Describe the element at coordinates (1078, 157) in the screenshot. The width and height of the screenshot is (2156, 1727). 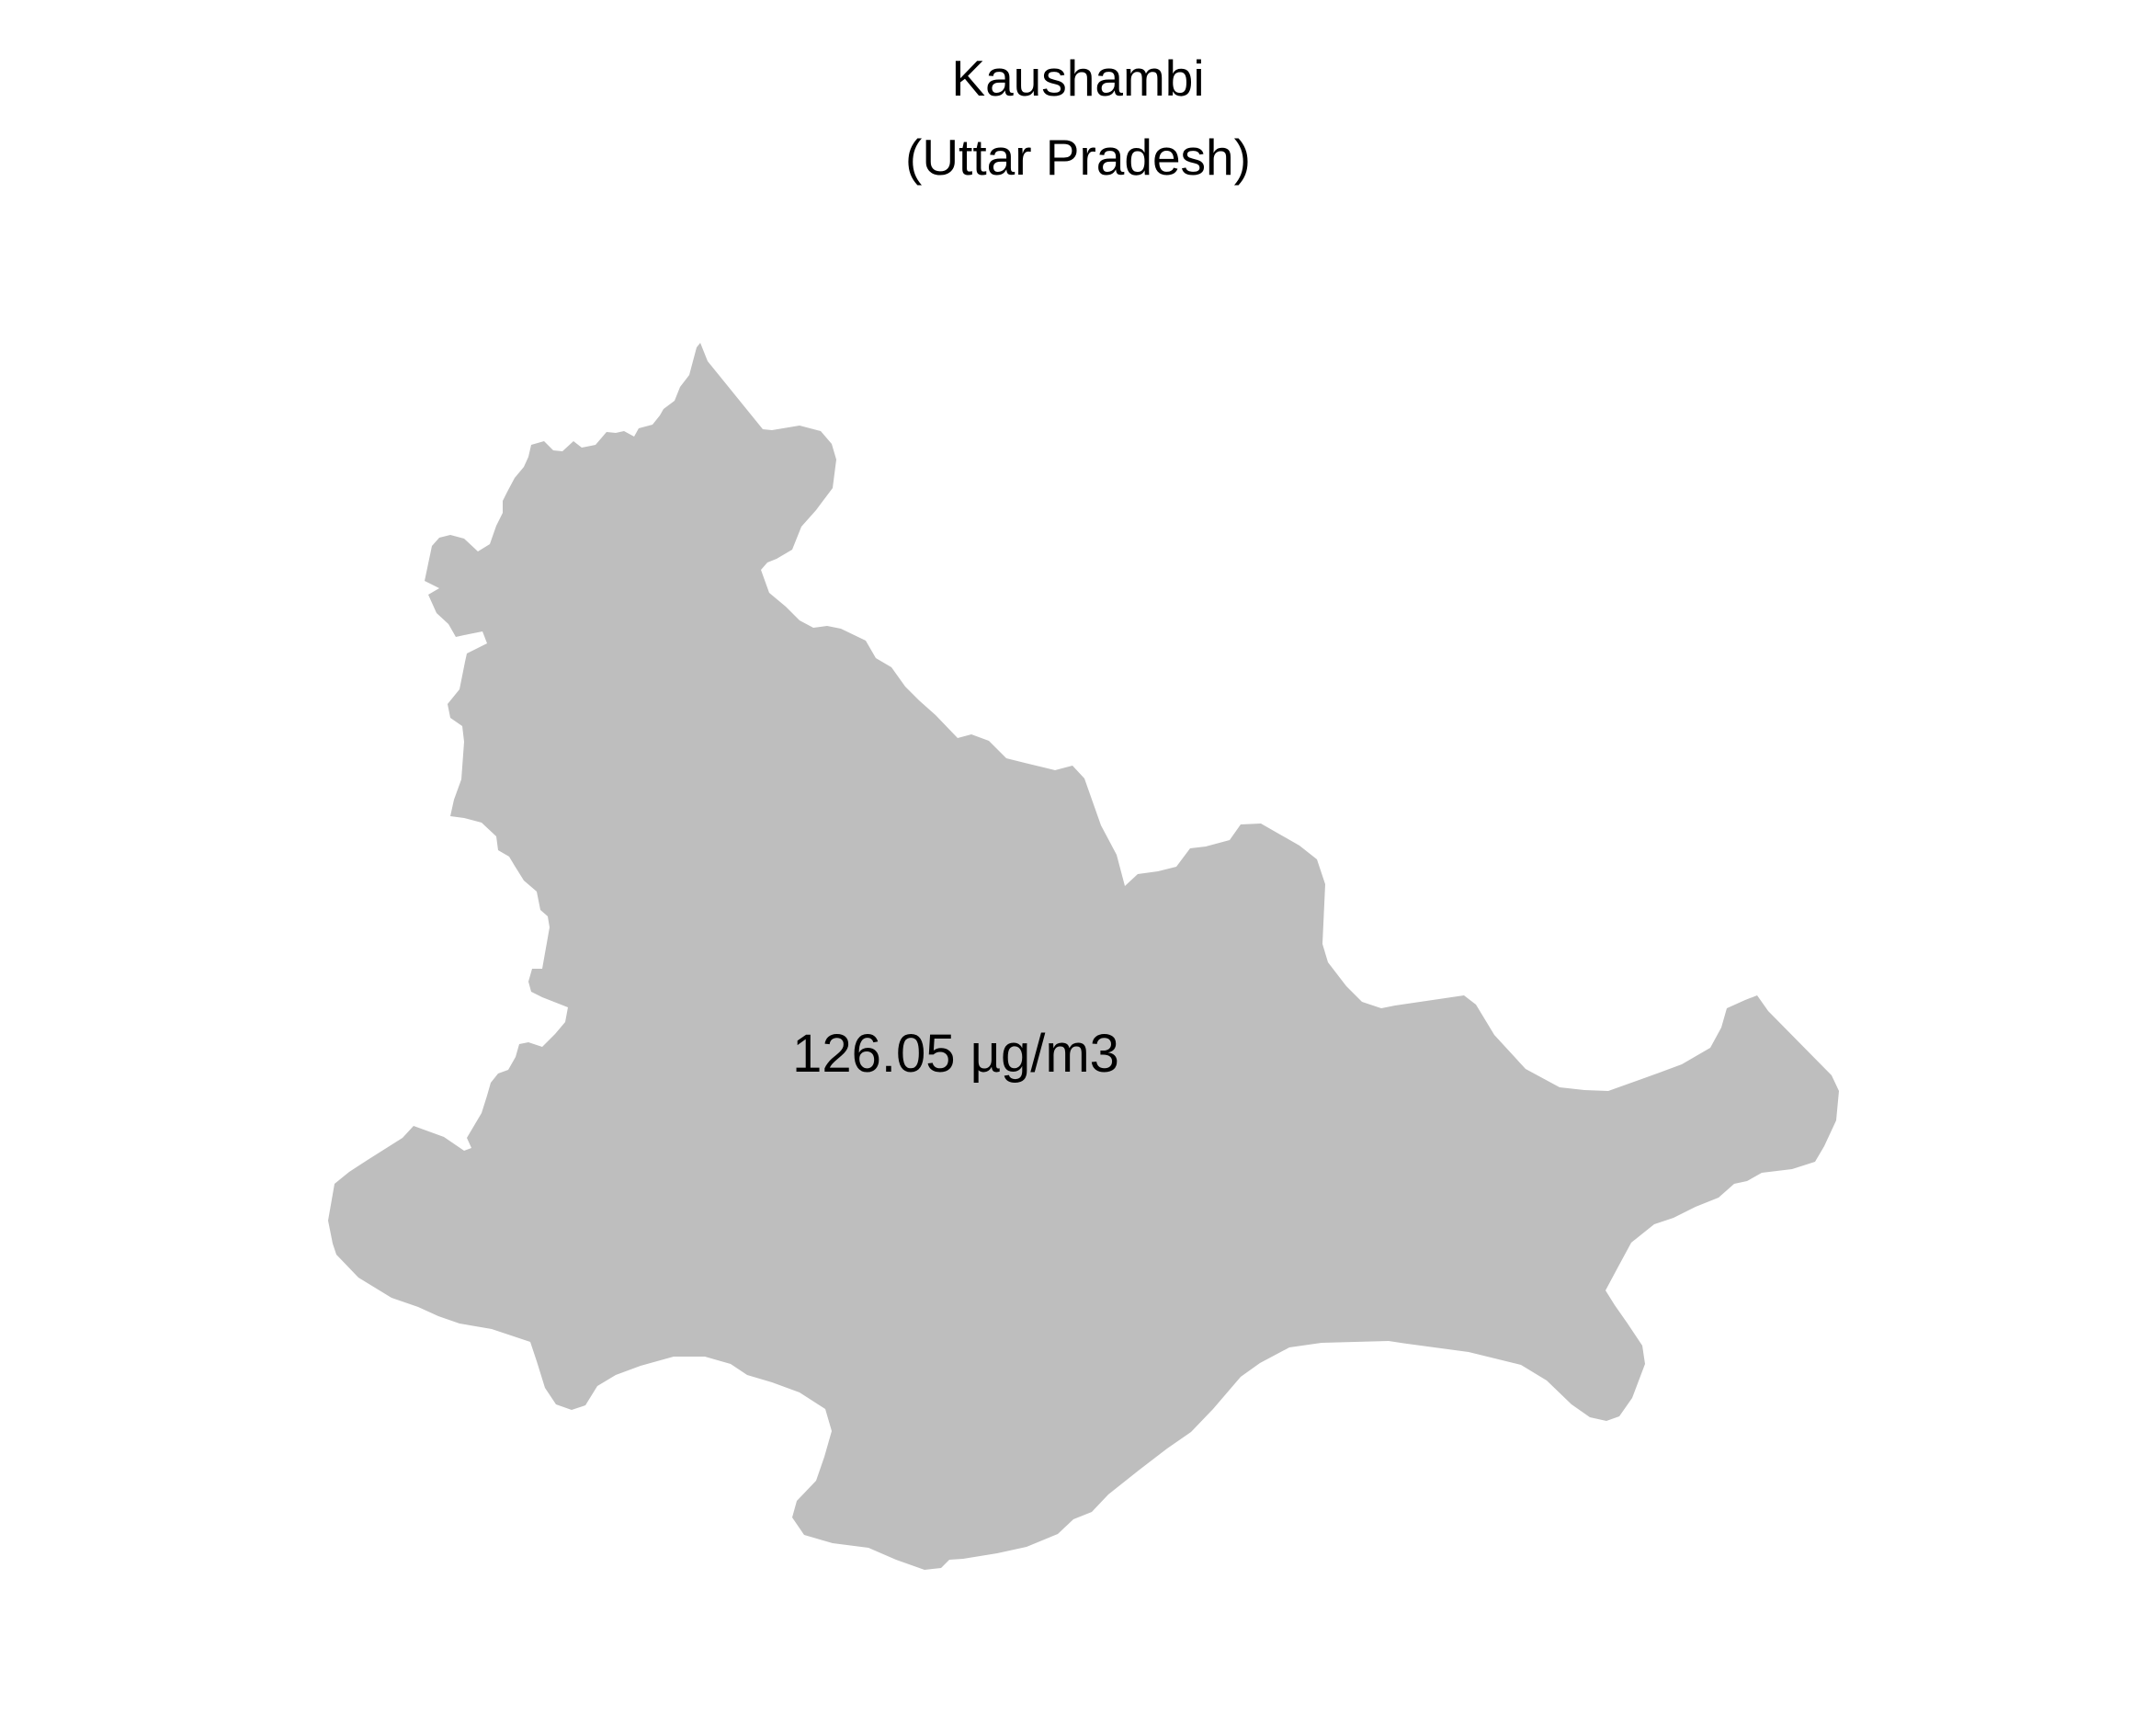
I see `map-subtitle: (Uttar Pradesh)` at that location.